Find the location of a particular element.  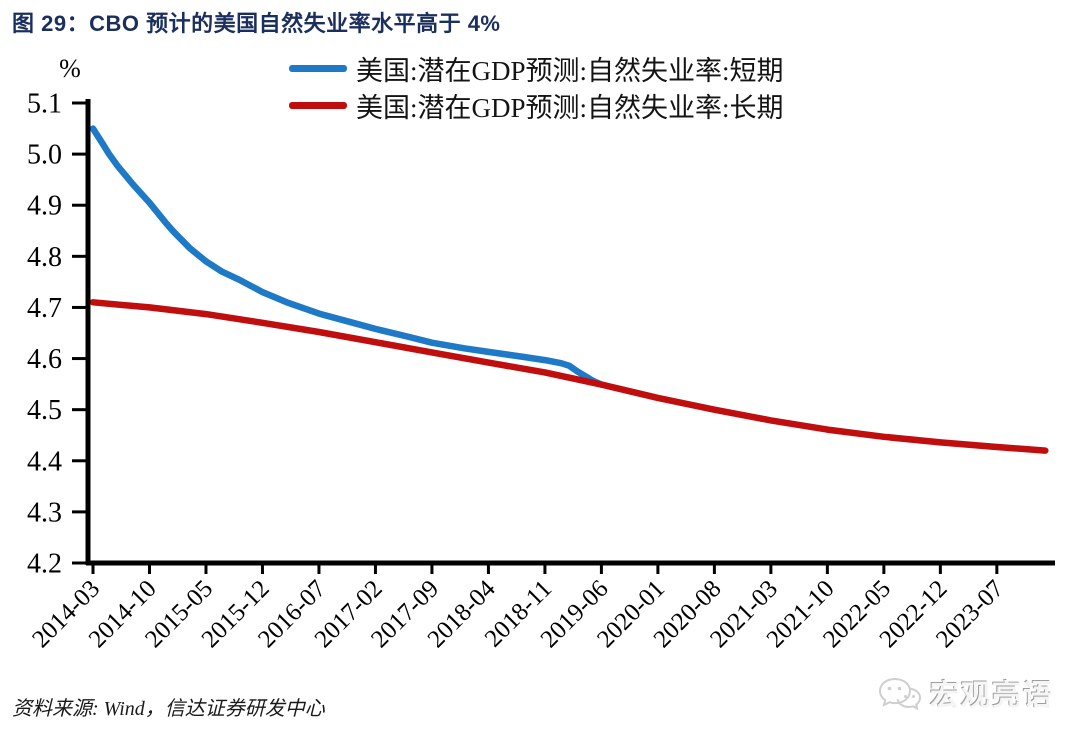

chart-title: 图 29：CBO 预计的美国自然失业率水平高于 4% is located at coordinates (256, 23).